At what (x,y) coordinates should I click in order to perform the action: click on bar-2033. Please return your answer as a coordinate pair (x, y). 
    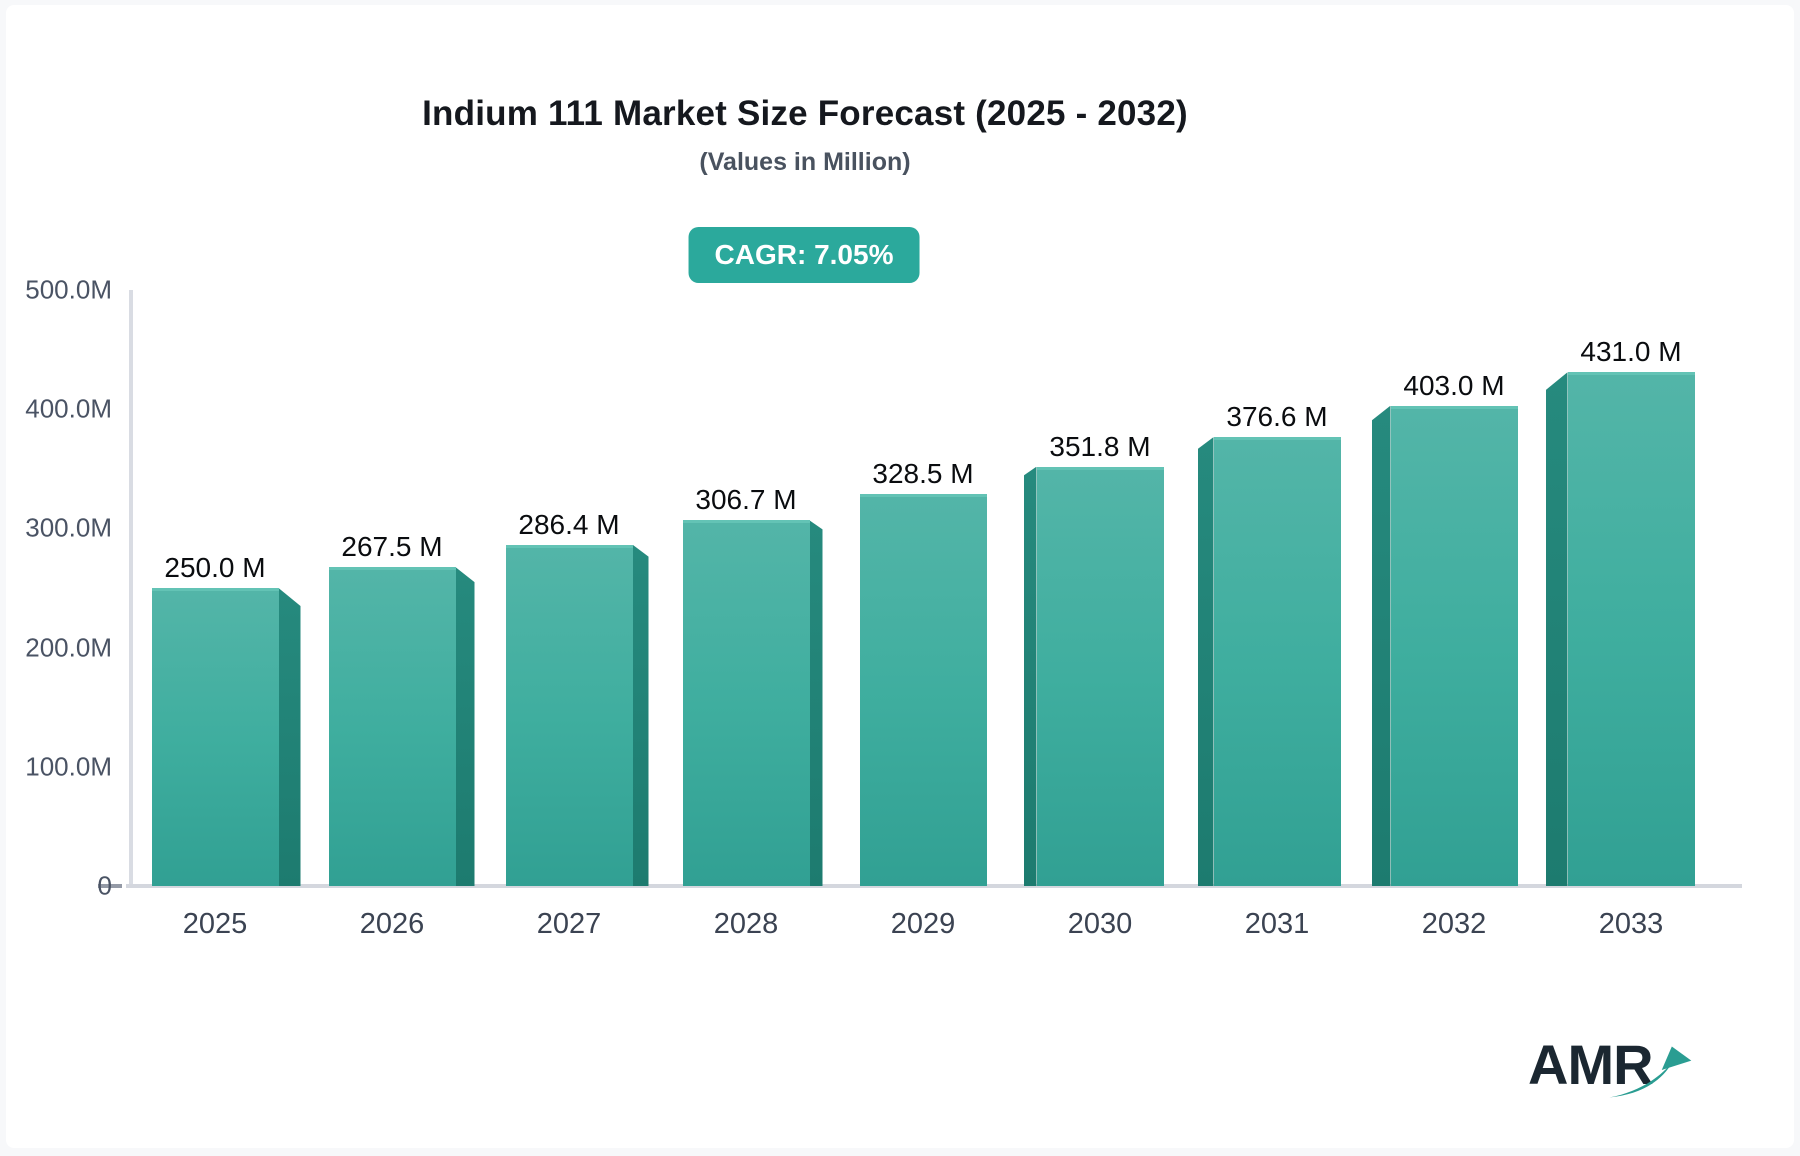
    Looking at the image, I should click on (1631, 629).